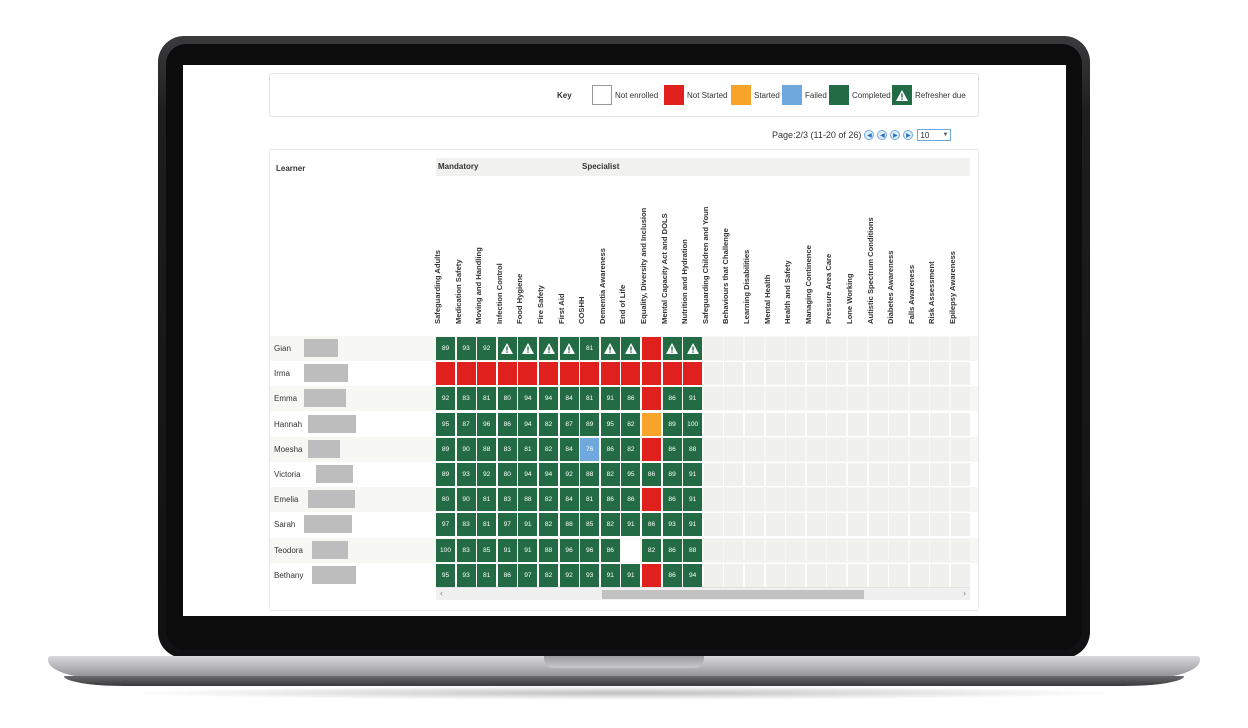 The image size is (1248, 728). What do you see at coordinates (895, 135) in the screenshot?
I see `next-page-button: ▶` at bounding box center [895, 135].